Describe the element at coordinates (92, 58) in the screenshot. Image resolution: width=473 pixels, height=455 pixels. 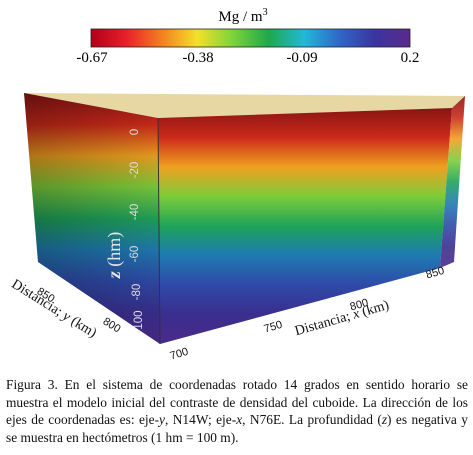
I see `colorbar-tick-label: -0.67` at that location.